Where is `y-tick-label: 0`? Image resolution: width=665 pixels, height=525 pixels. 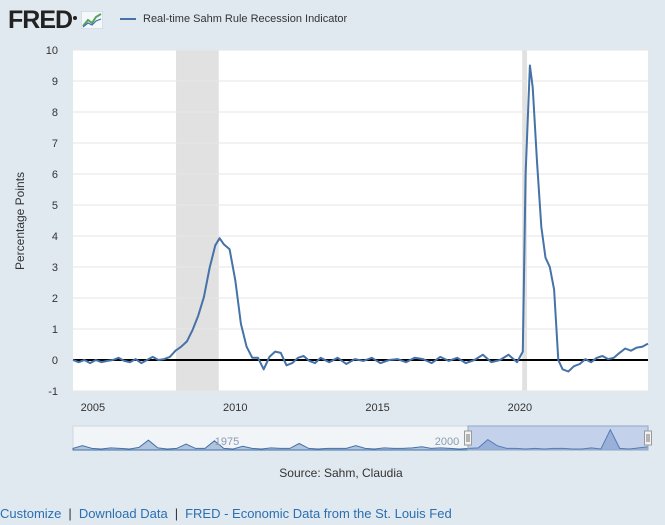
y-tick-label: 0 is located at coordinates (55, 361).